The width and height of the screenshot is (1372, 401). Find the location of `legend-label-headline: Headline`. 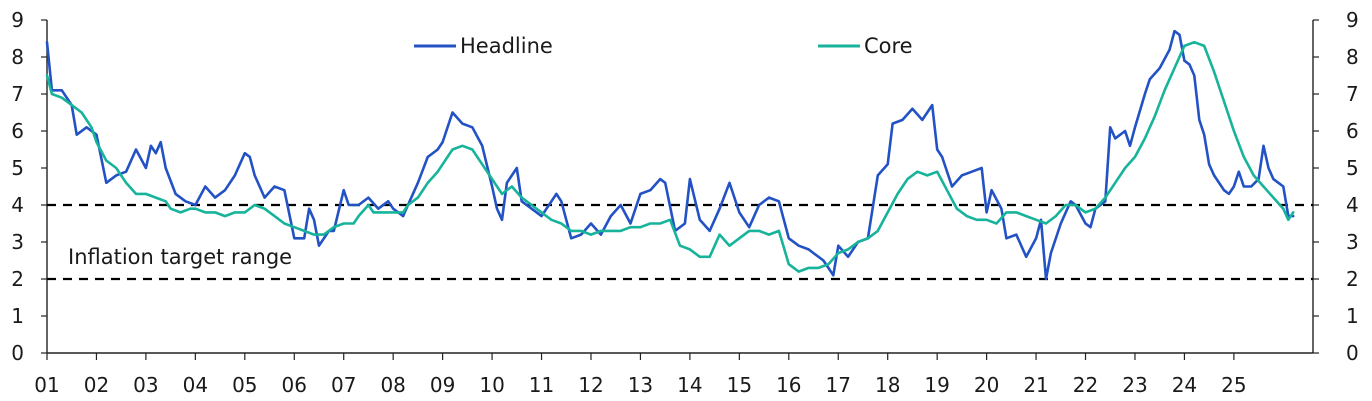

legend-label-headline: Headline is located at coordinates (506, 46).